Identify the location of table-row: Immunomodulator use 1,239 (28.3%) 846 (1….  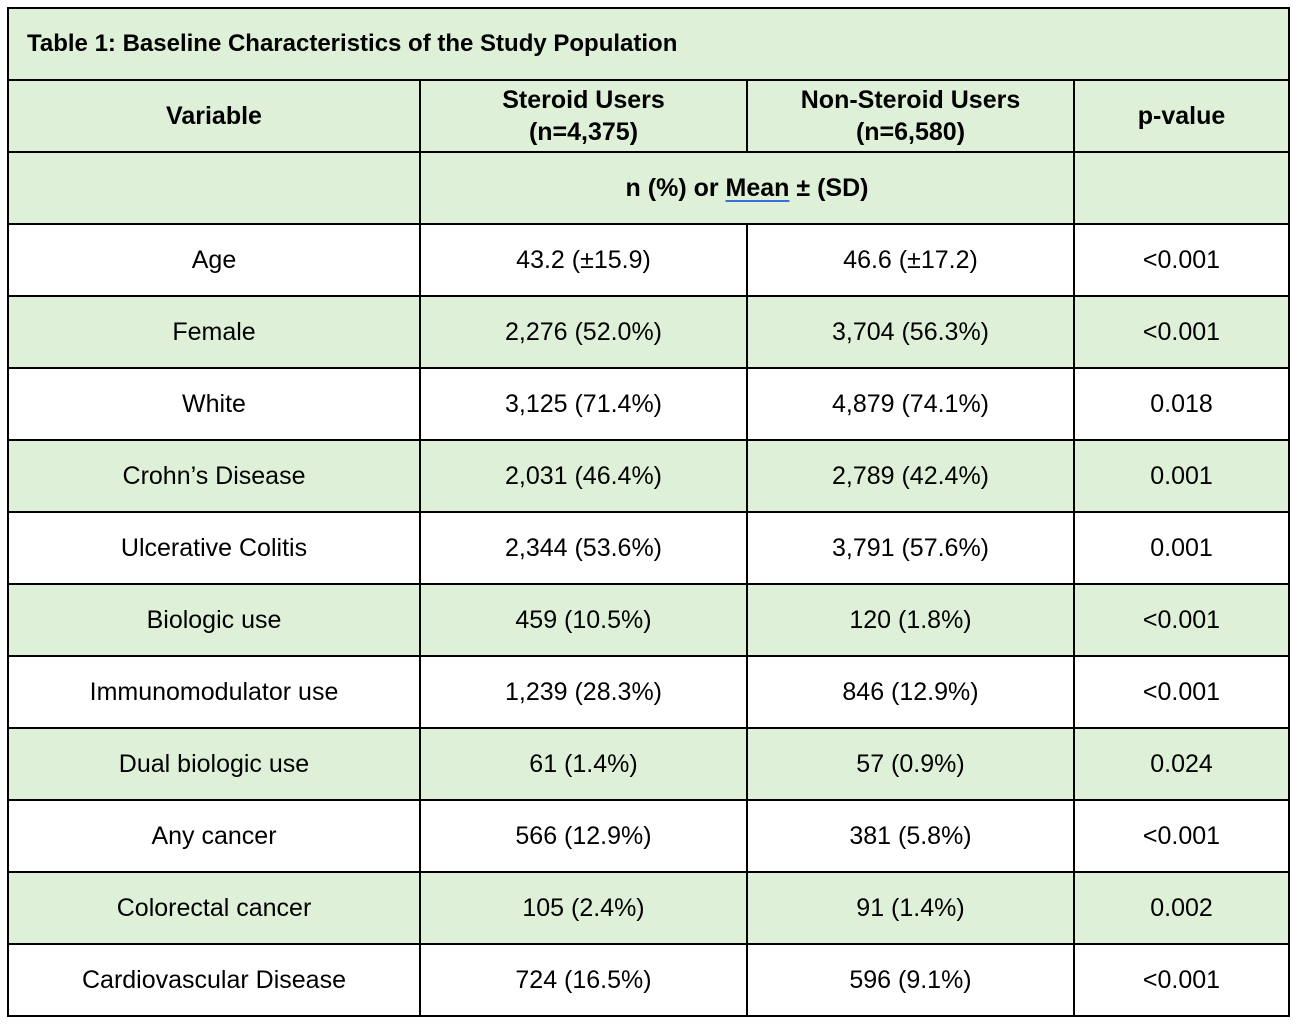
(648, 692).